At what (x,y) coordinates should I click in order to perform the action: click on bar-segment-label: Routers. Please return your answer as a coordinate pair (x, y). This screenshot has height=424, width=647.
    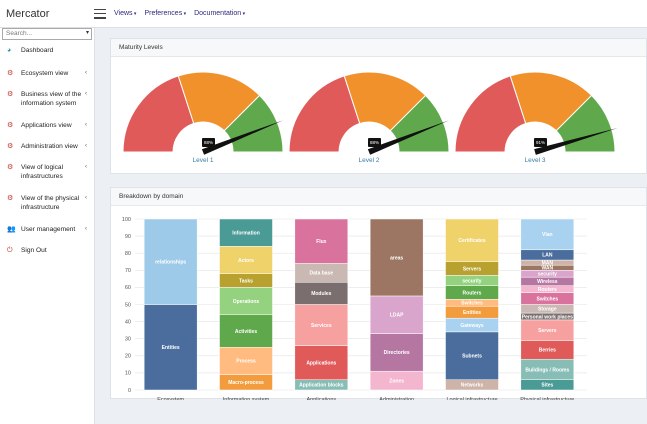
    Looking at the image, I should click on (472, 293).